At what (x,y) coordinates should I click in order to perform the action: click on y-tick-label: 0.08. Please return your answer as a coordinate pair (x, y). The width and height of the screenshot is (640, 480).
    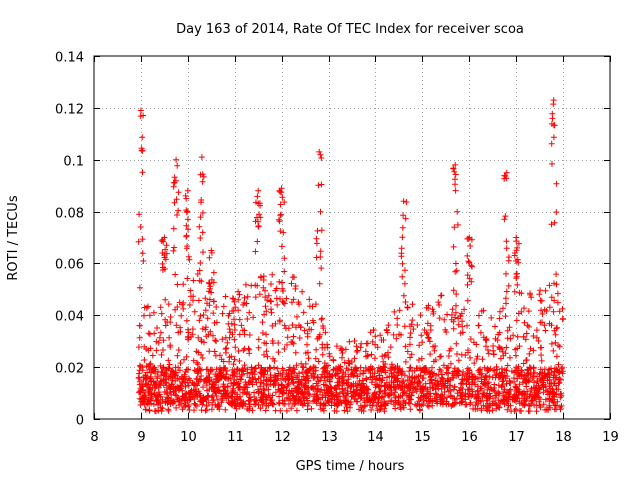
    Looking at the image, I should click on (69, 214).